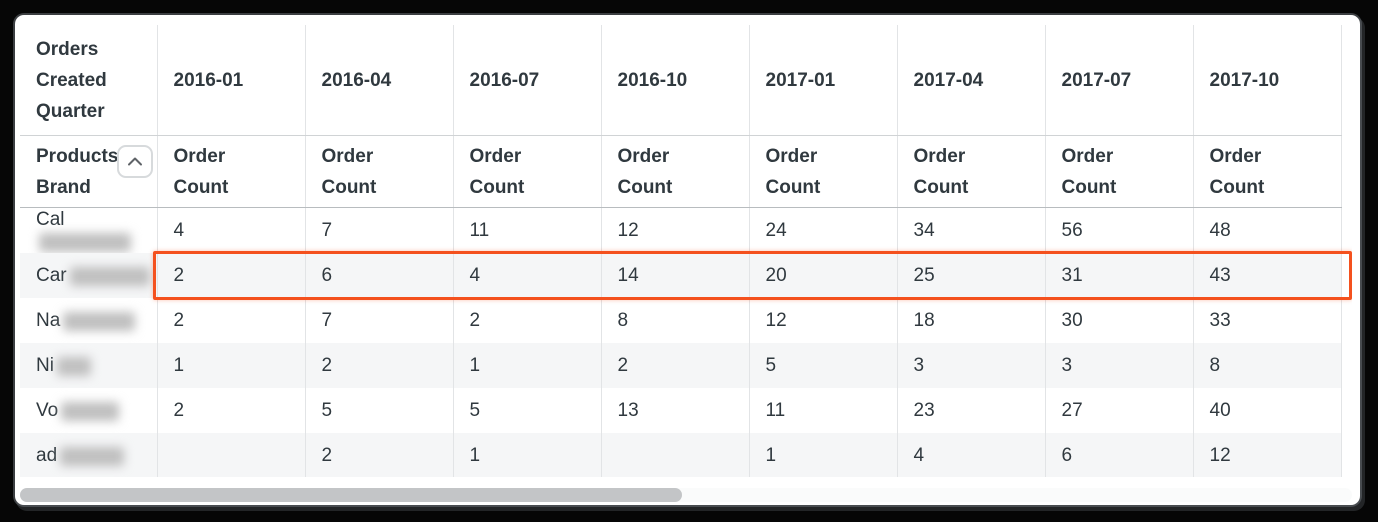  What do you see at coordinates (527, 80) in the screenshot?
I see `quarter-header-cell: 2016-07` at bounding box center [527, 80].